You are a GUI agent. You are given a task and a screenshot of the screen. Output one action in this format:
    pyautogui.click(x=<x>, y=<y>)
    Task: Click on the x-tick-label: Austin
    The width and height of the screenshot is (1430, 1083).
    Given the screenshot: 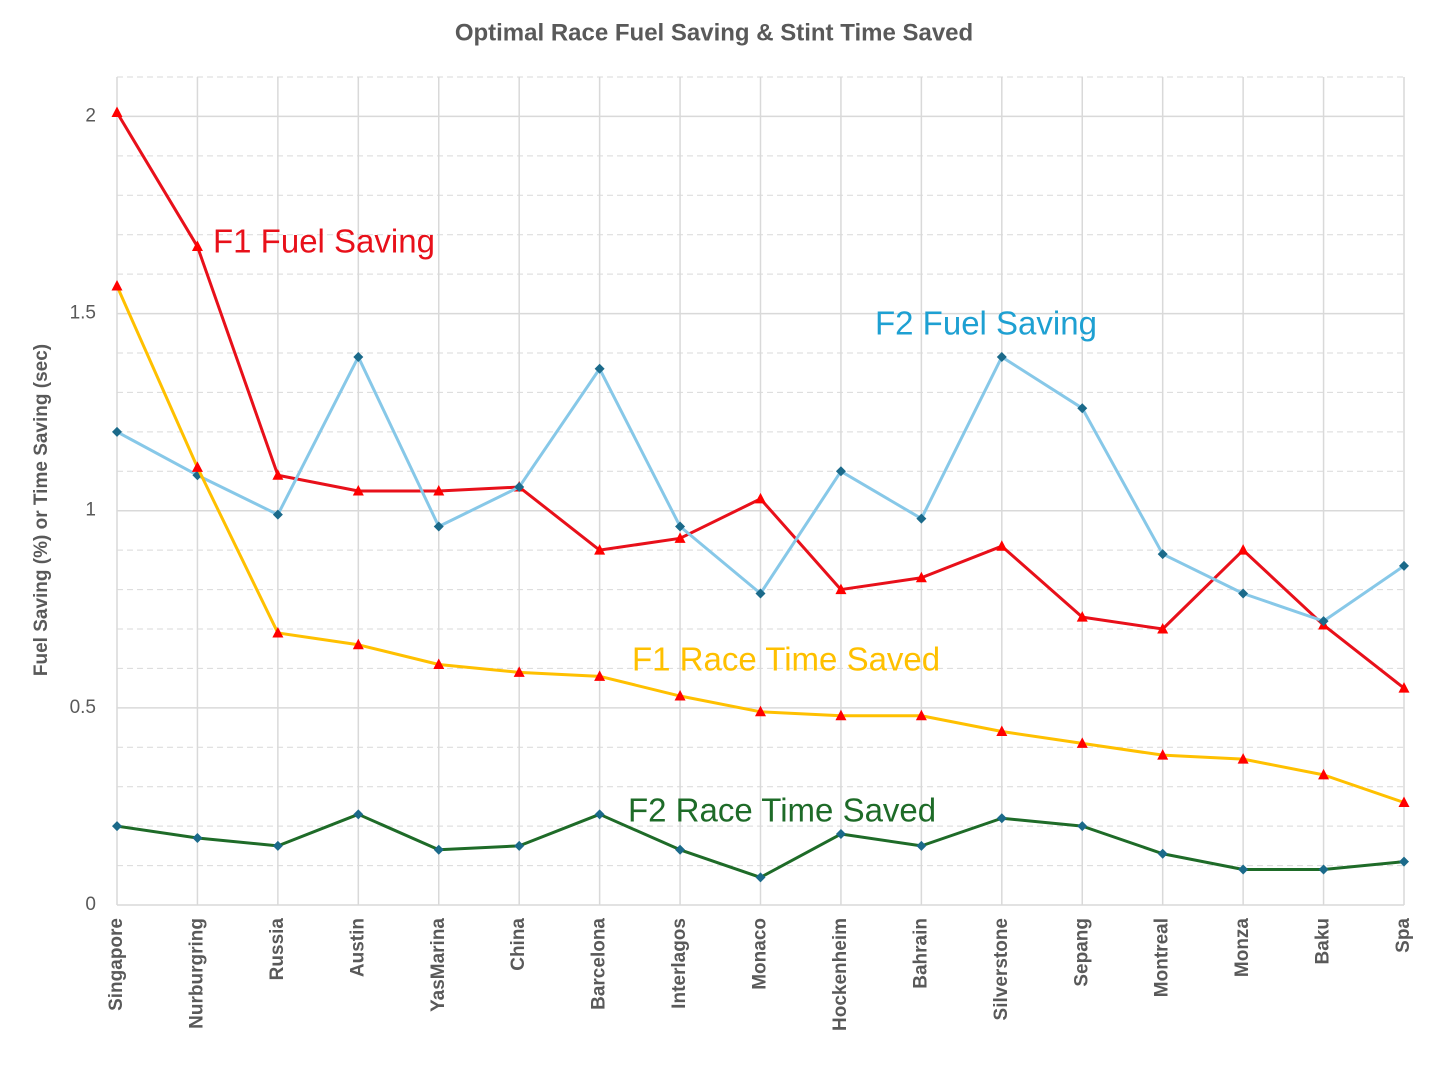 What is the action you would take?
    pyautogui.click(x=357, y=947)
    